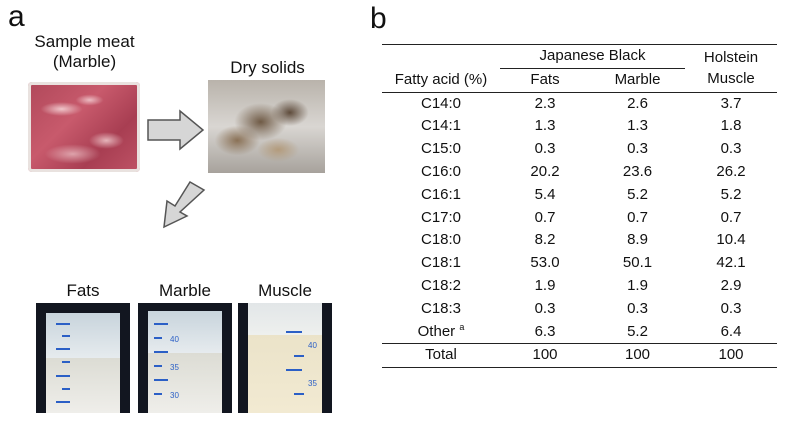  Describe the element at coordinates (545, 171) in the screenshot. I see `cell-fats: 20.2` at that location.